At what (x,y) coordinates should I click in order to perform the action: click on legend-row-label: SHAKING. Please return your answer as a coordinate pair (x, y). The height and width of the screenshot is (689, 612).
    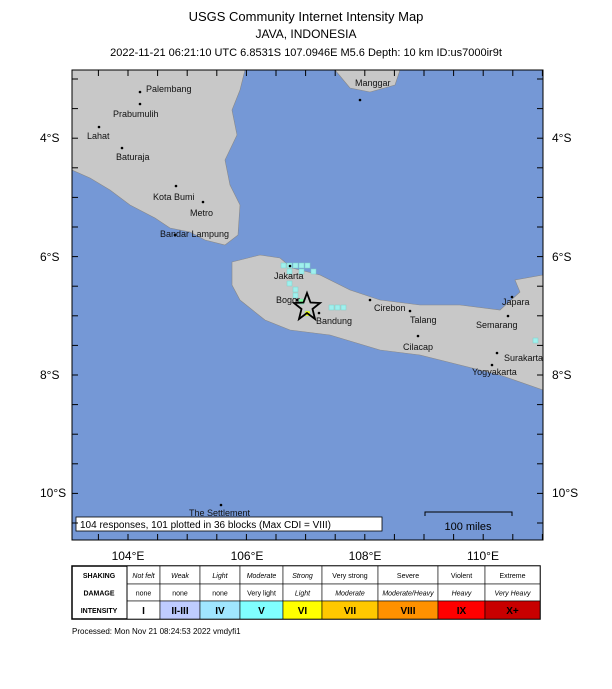
    Looking at the image, I should click on (99, 576).